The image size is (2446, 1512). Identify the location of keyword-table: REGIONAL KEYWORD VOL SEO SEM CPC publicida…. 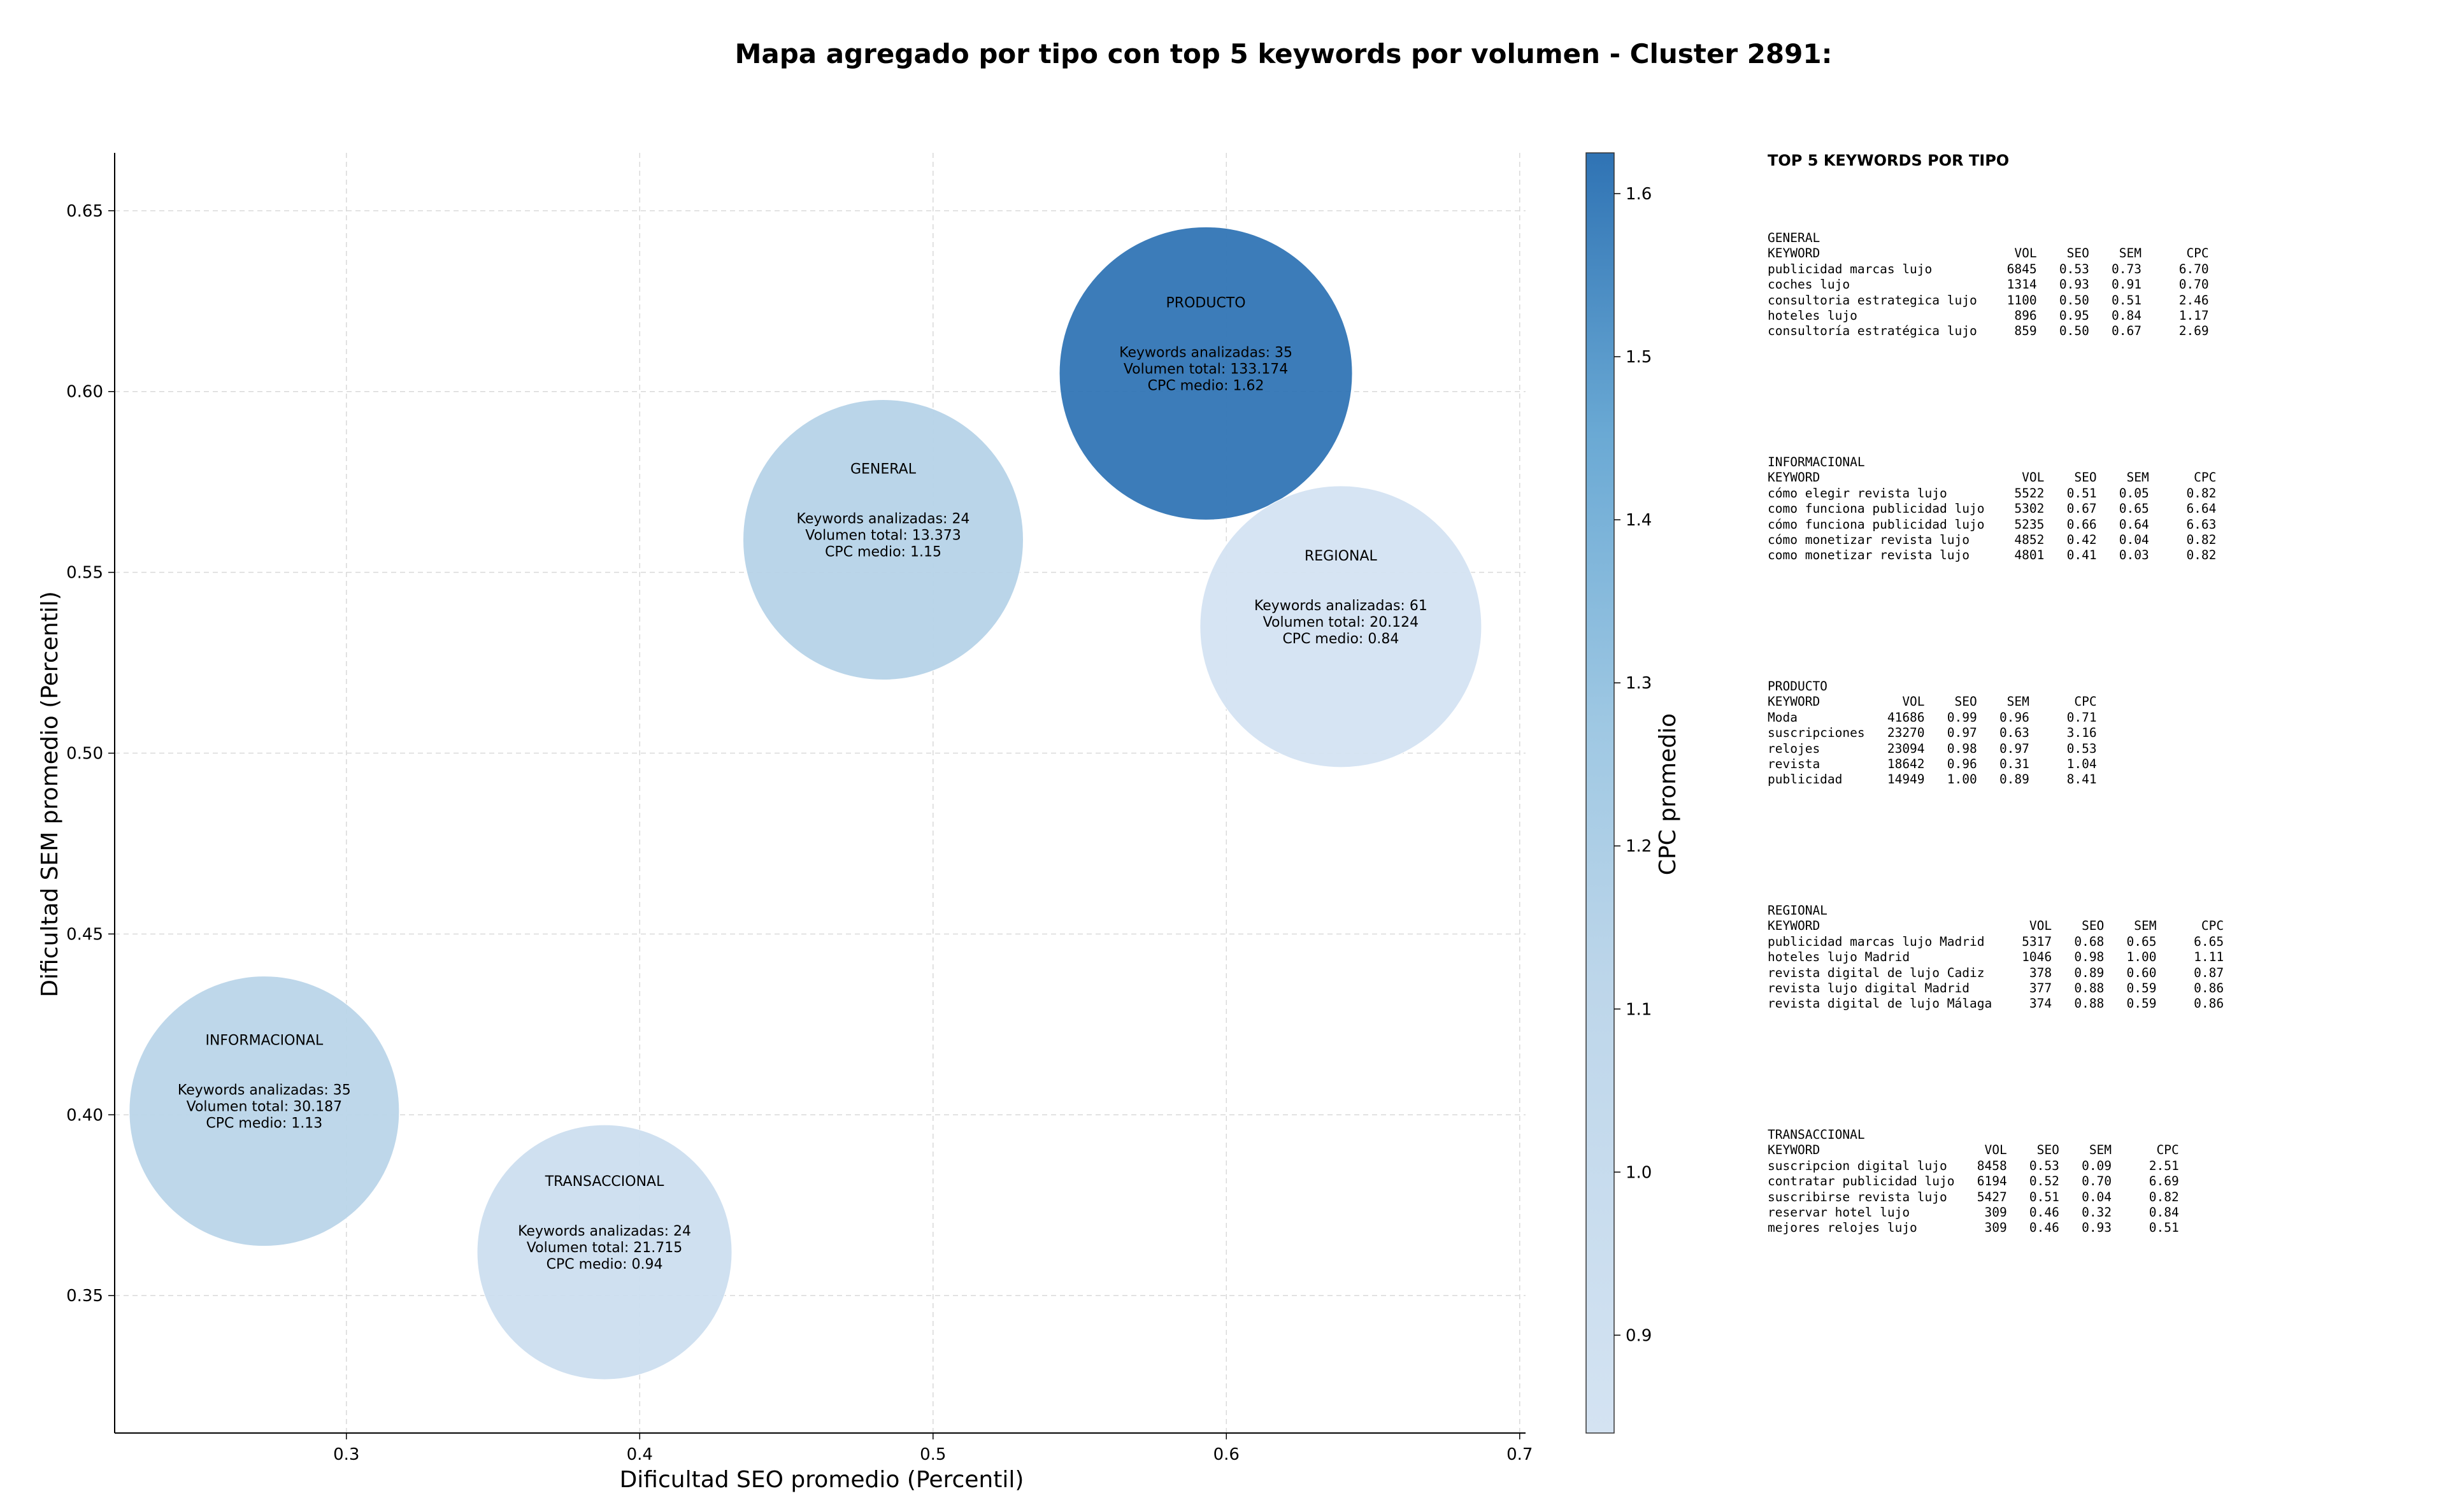
(1996, 957).